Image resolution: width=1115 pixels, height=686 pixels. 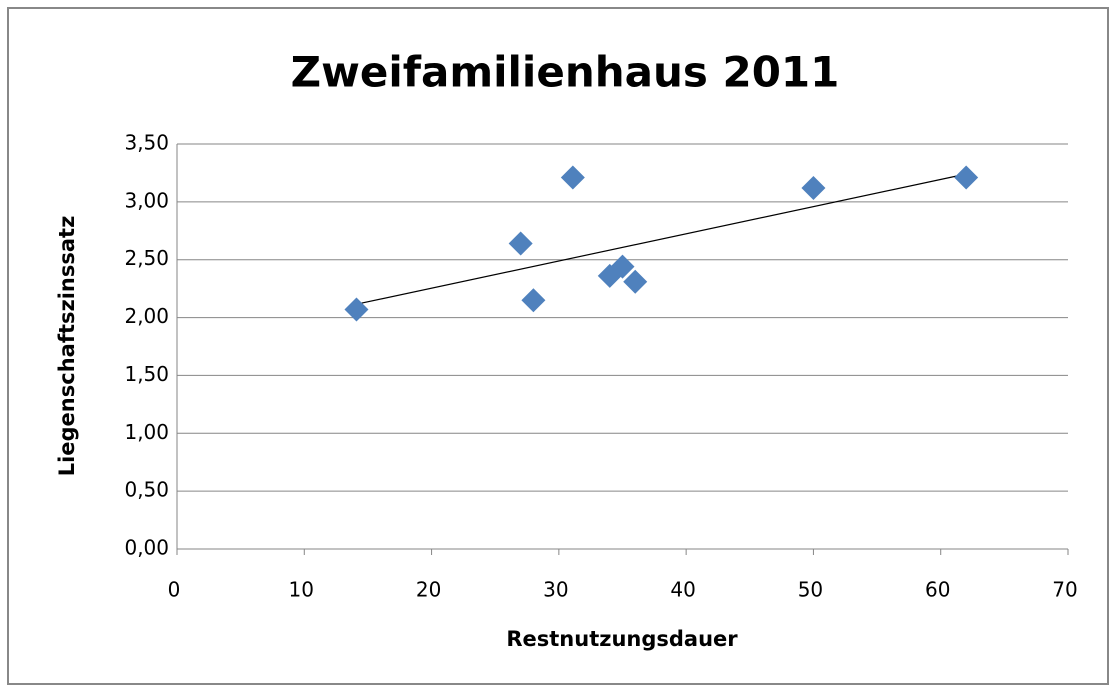 What do you see at coordinates (622, 639) in the screenshot?
I see `x-axis-title: Restnutzungsdauer` at bounding box center [622, 639].